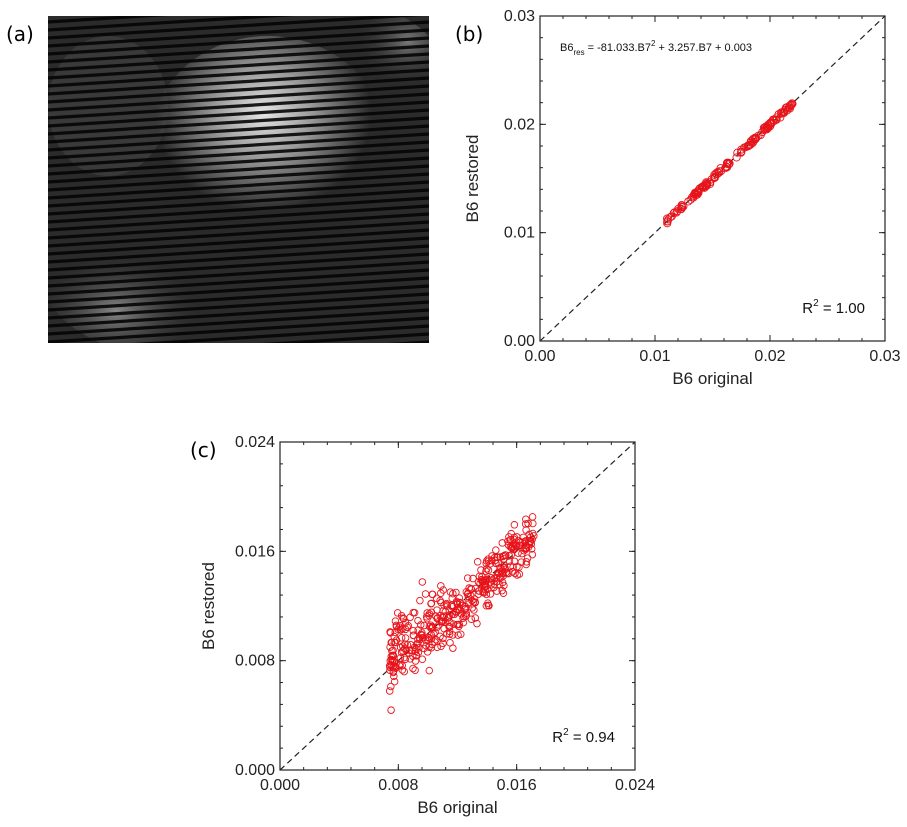 The width and height of the screenshot is (907, 827). What do you see at coordinates (654, 356) in the screenshot?
I see `x-tick-label: 0.01` at bounding box center [654, 356].